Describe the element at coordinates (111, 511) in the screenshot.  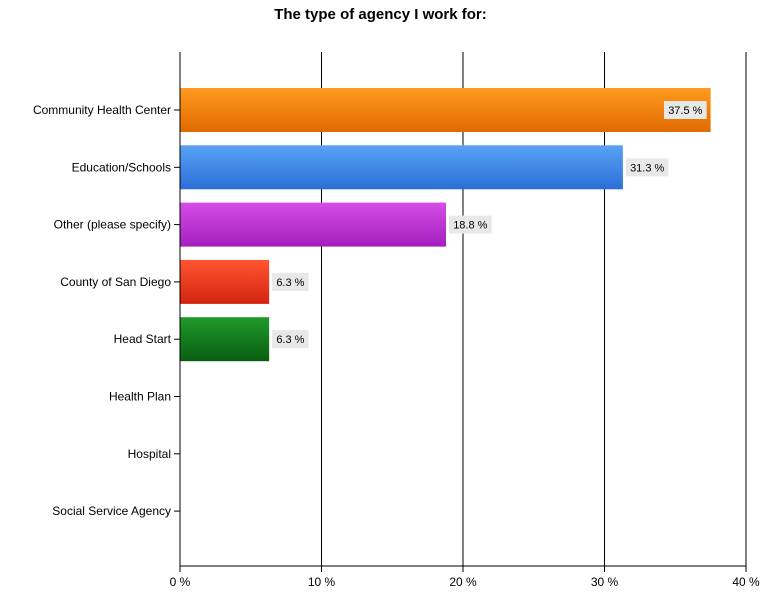
I see `category-label: Social Service Agency` at that location.